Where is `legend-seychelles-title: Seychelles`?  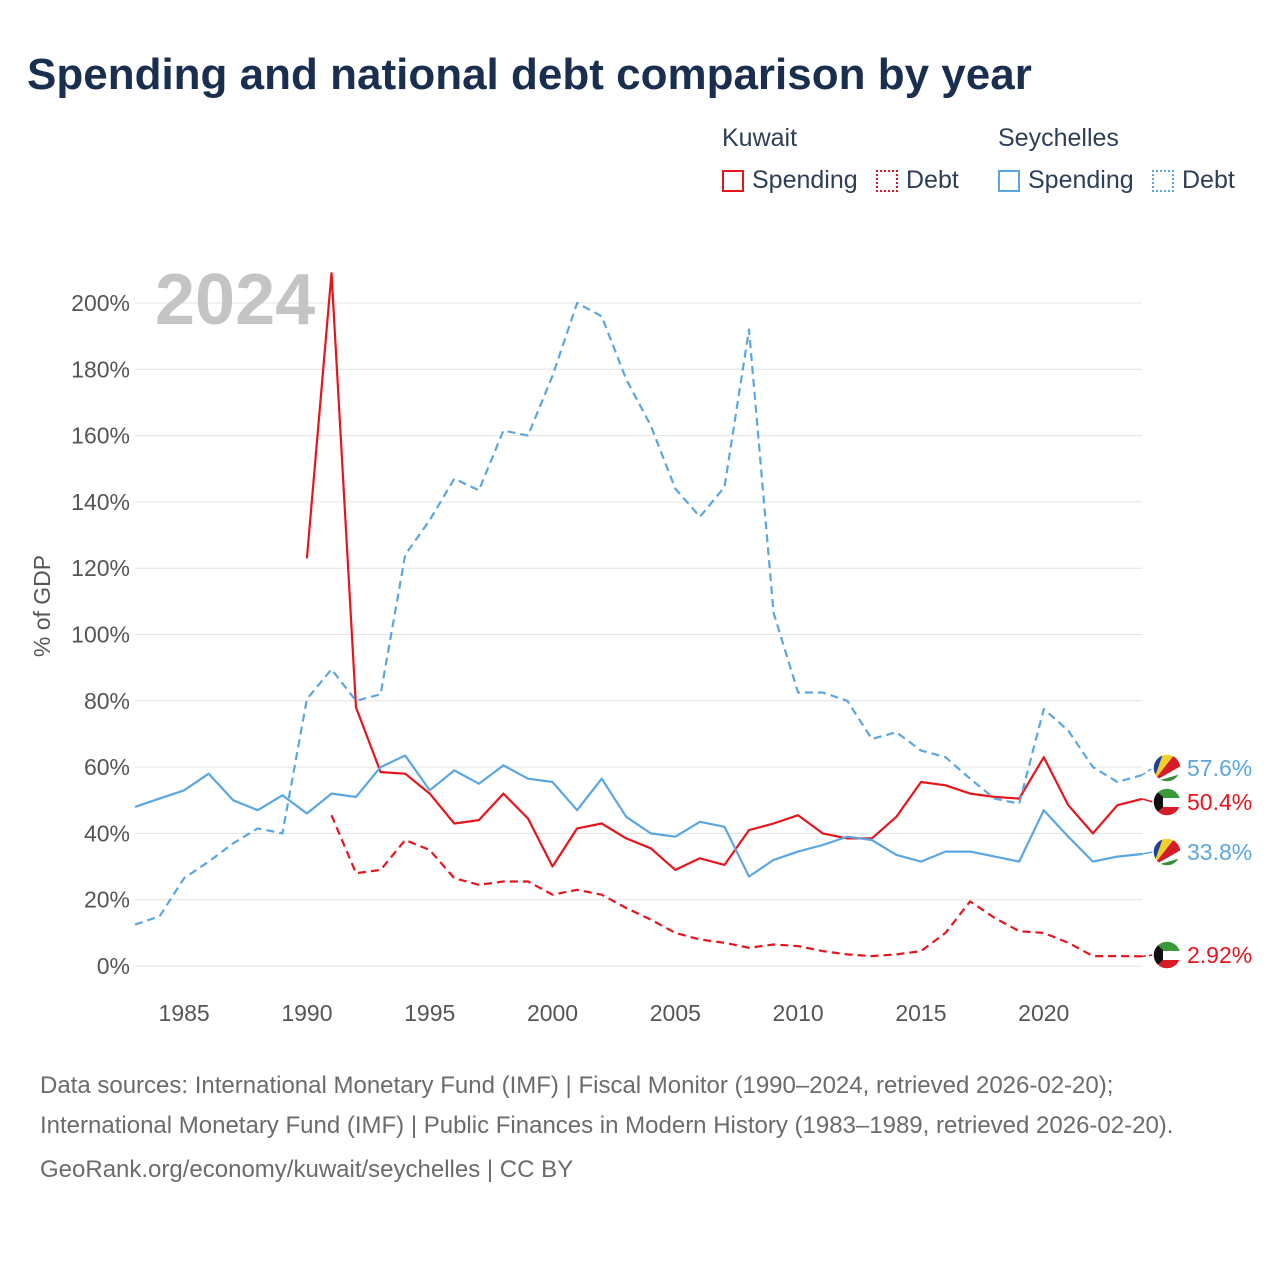
legend-seychelles-title: Seychelles is located at coordinates (1058, 138).